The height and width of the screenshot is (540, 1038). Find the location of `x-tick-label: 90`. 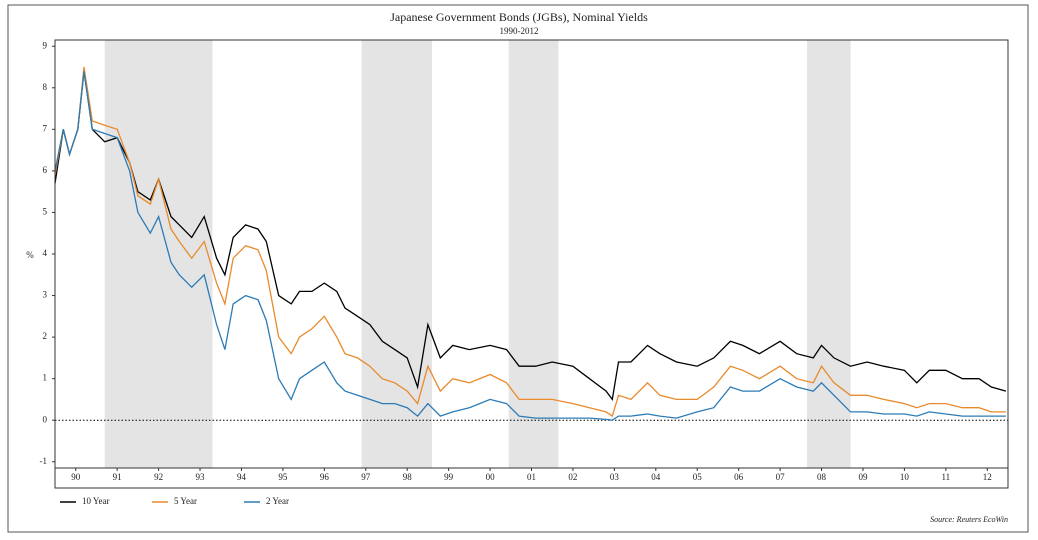

x-tick-label: 90 is located at coordinates (76, 477).